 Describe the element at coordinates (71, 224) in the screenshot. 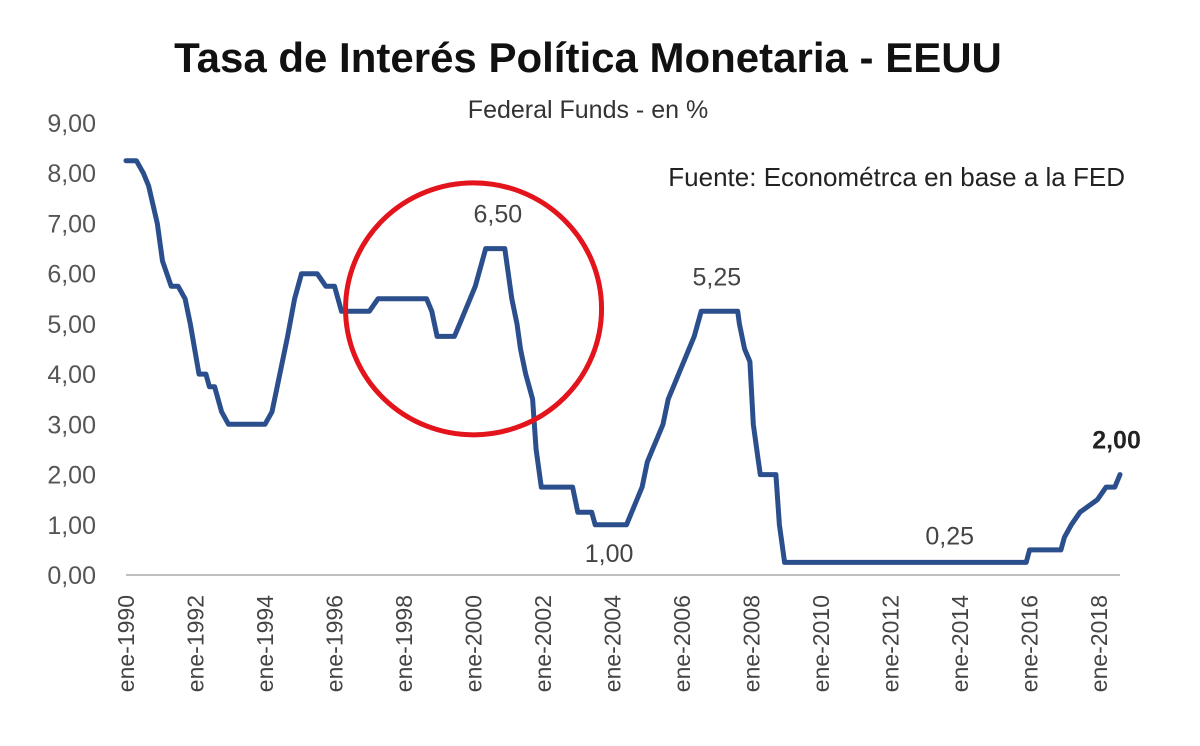

I see `y-tick-label: 7,00` at that location.